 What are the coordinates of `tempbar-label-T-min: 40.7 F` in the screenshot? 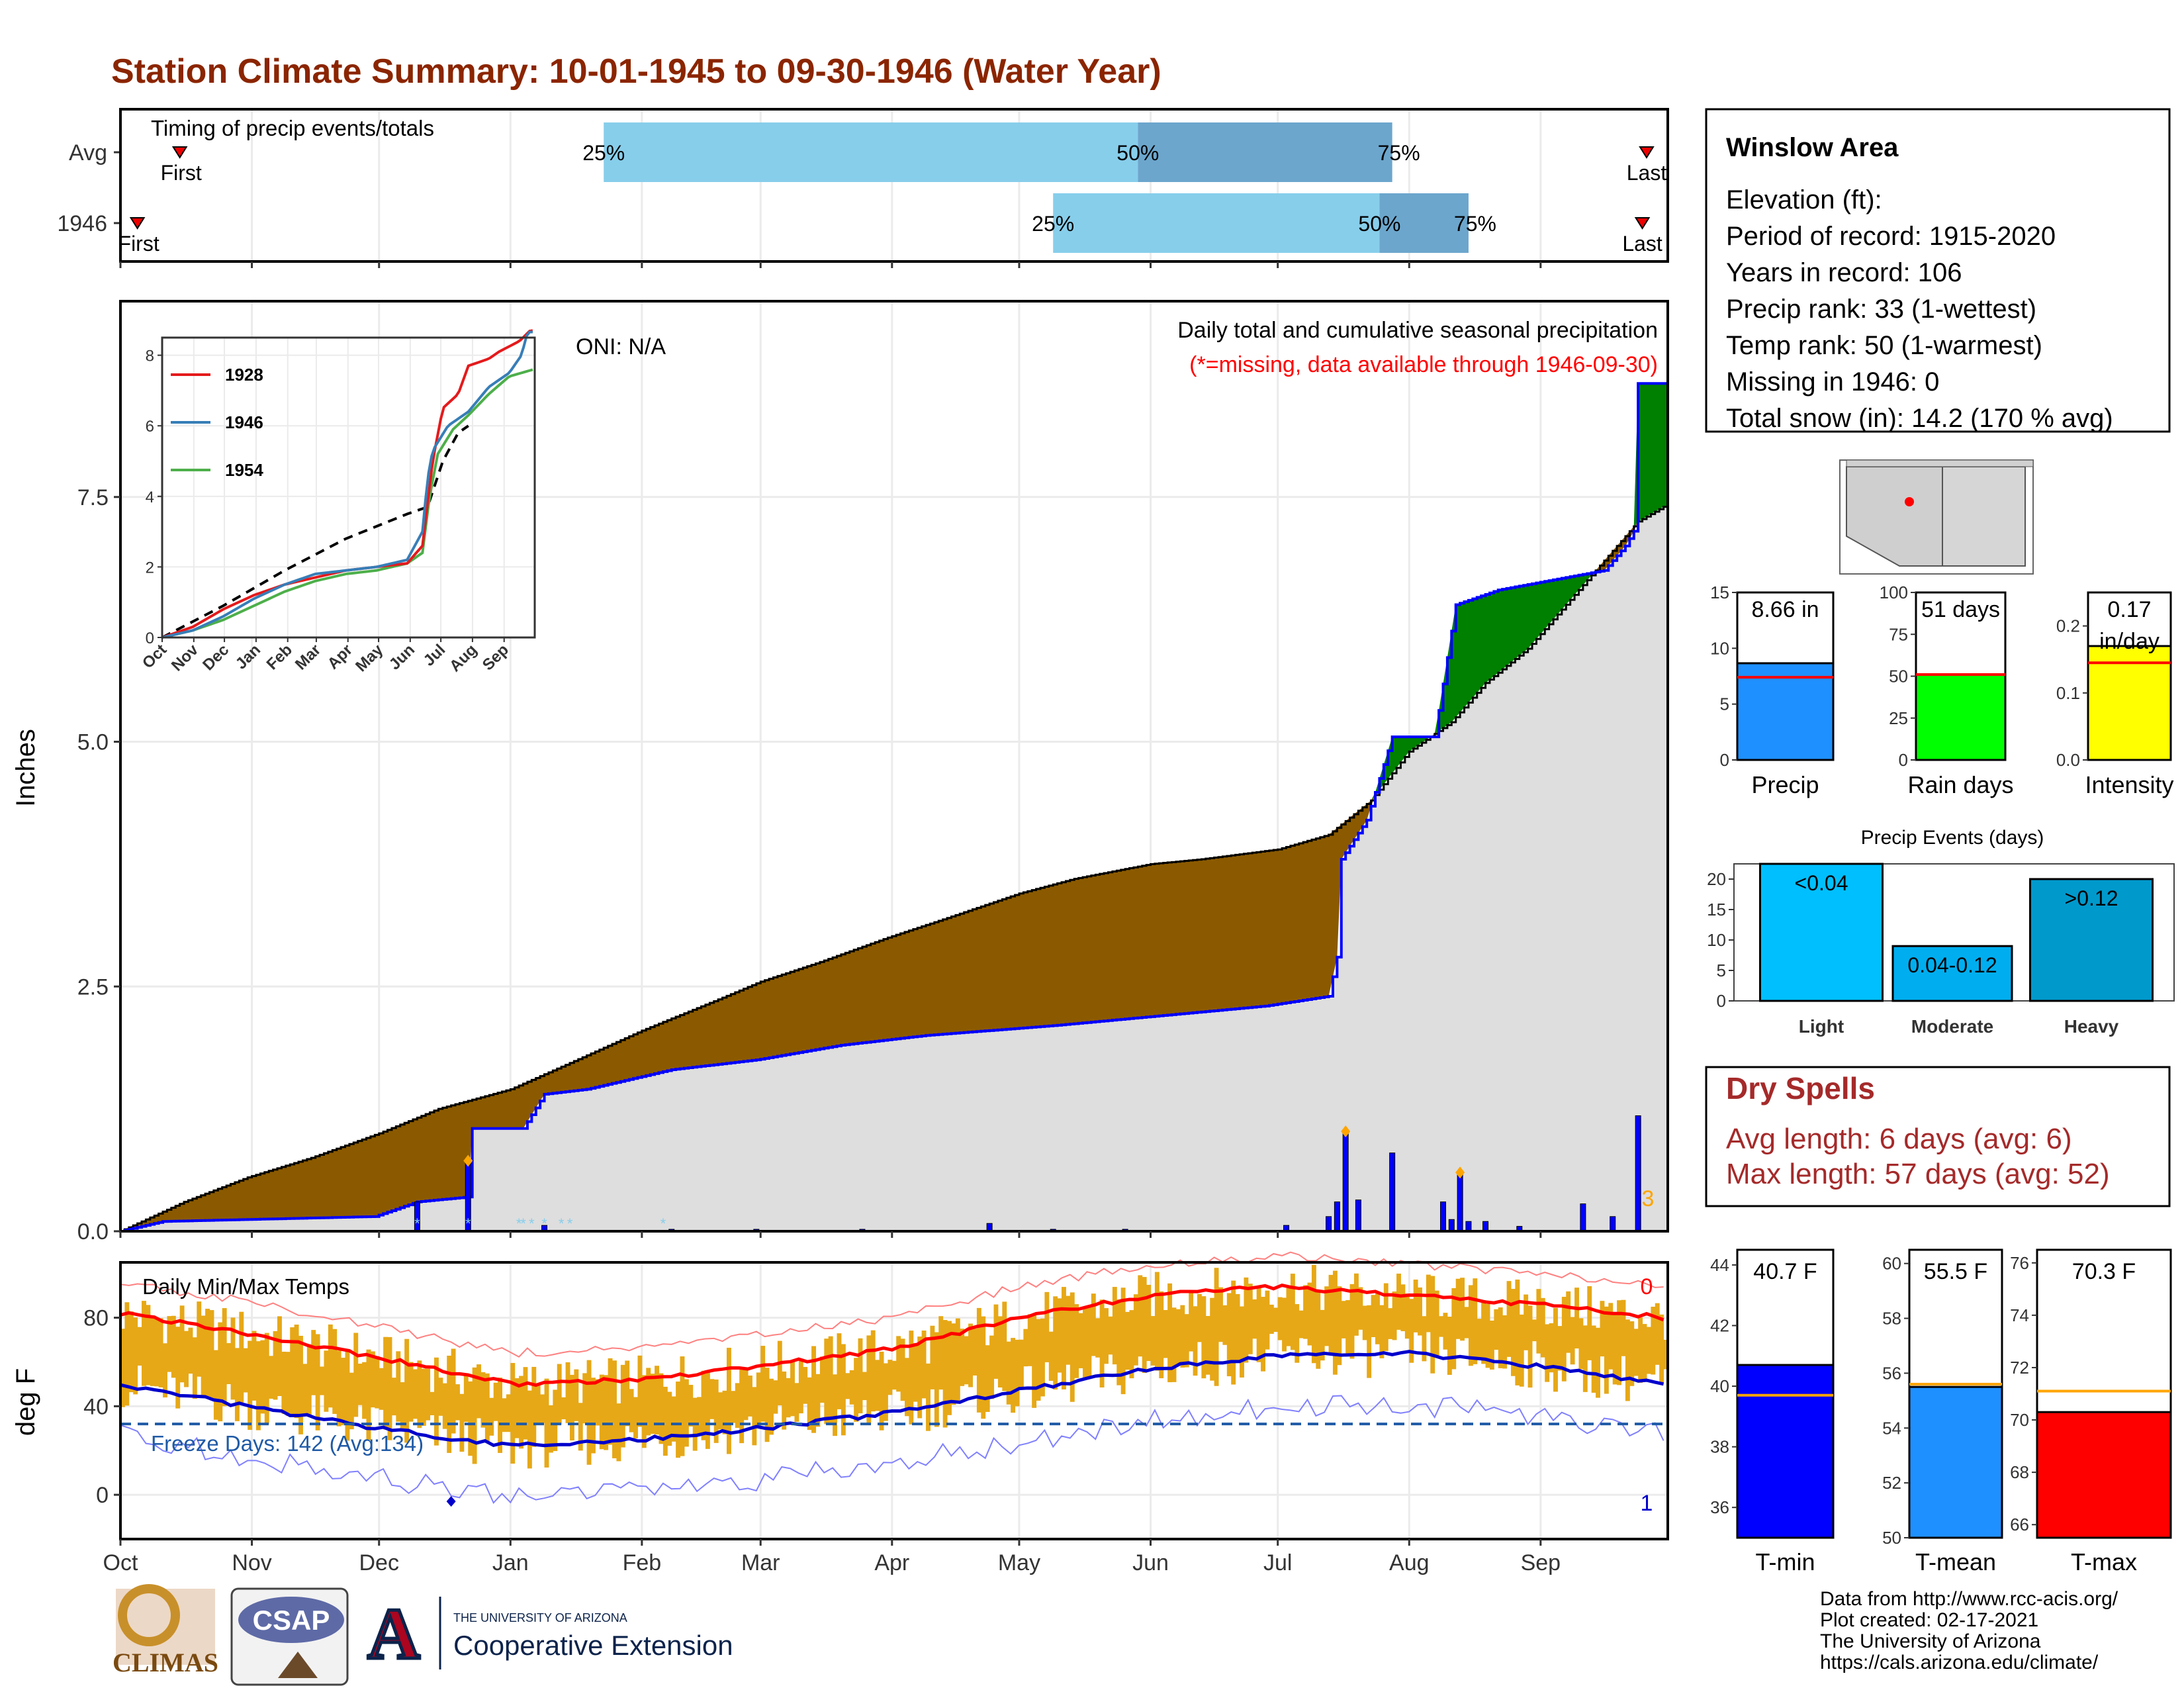 It's located at (1785, 1271).